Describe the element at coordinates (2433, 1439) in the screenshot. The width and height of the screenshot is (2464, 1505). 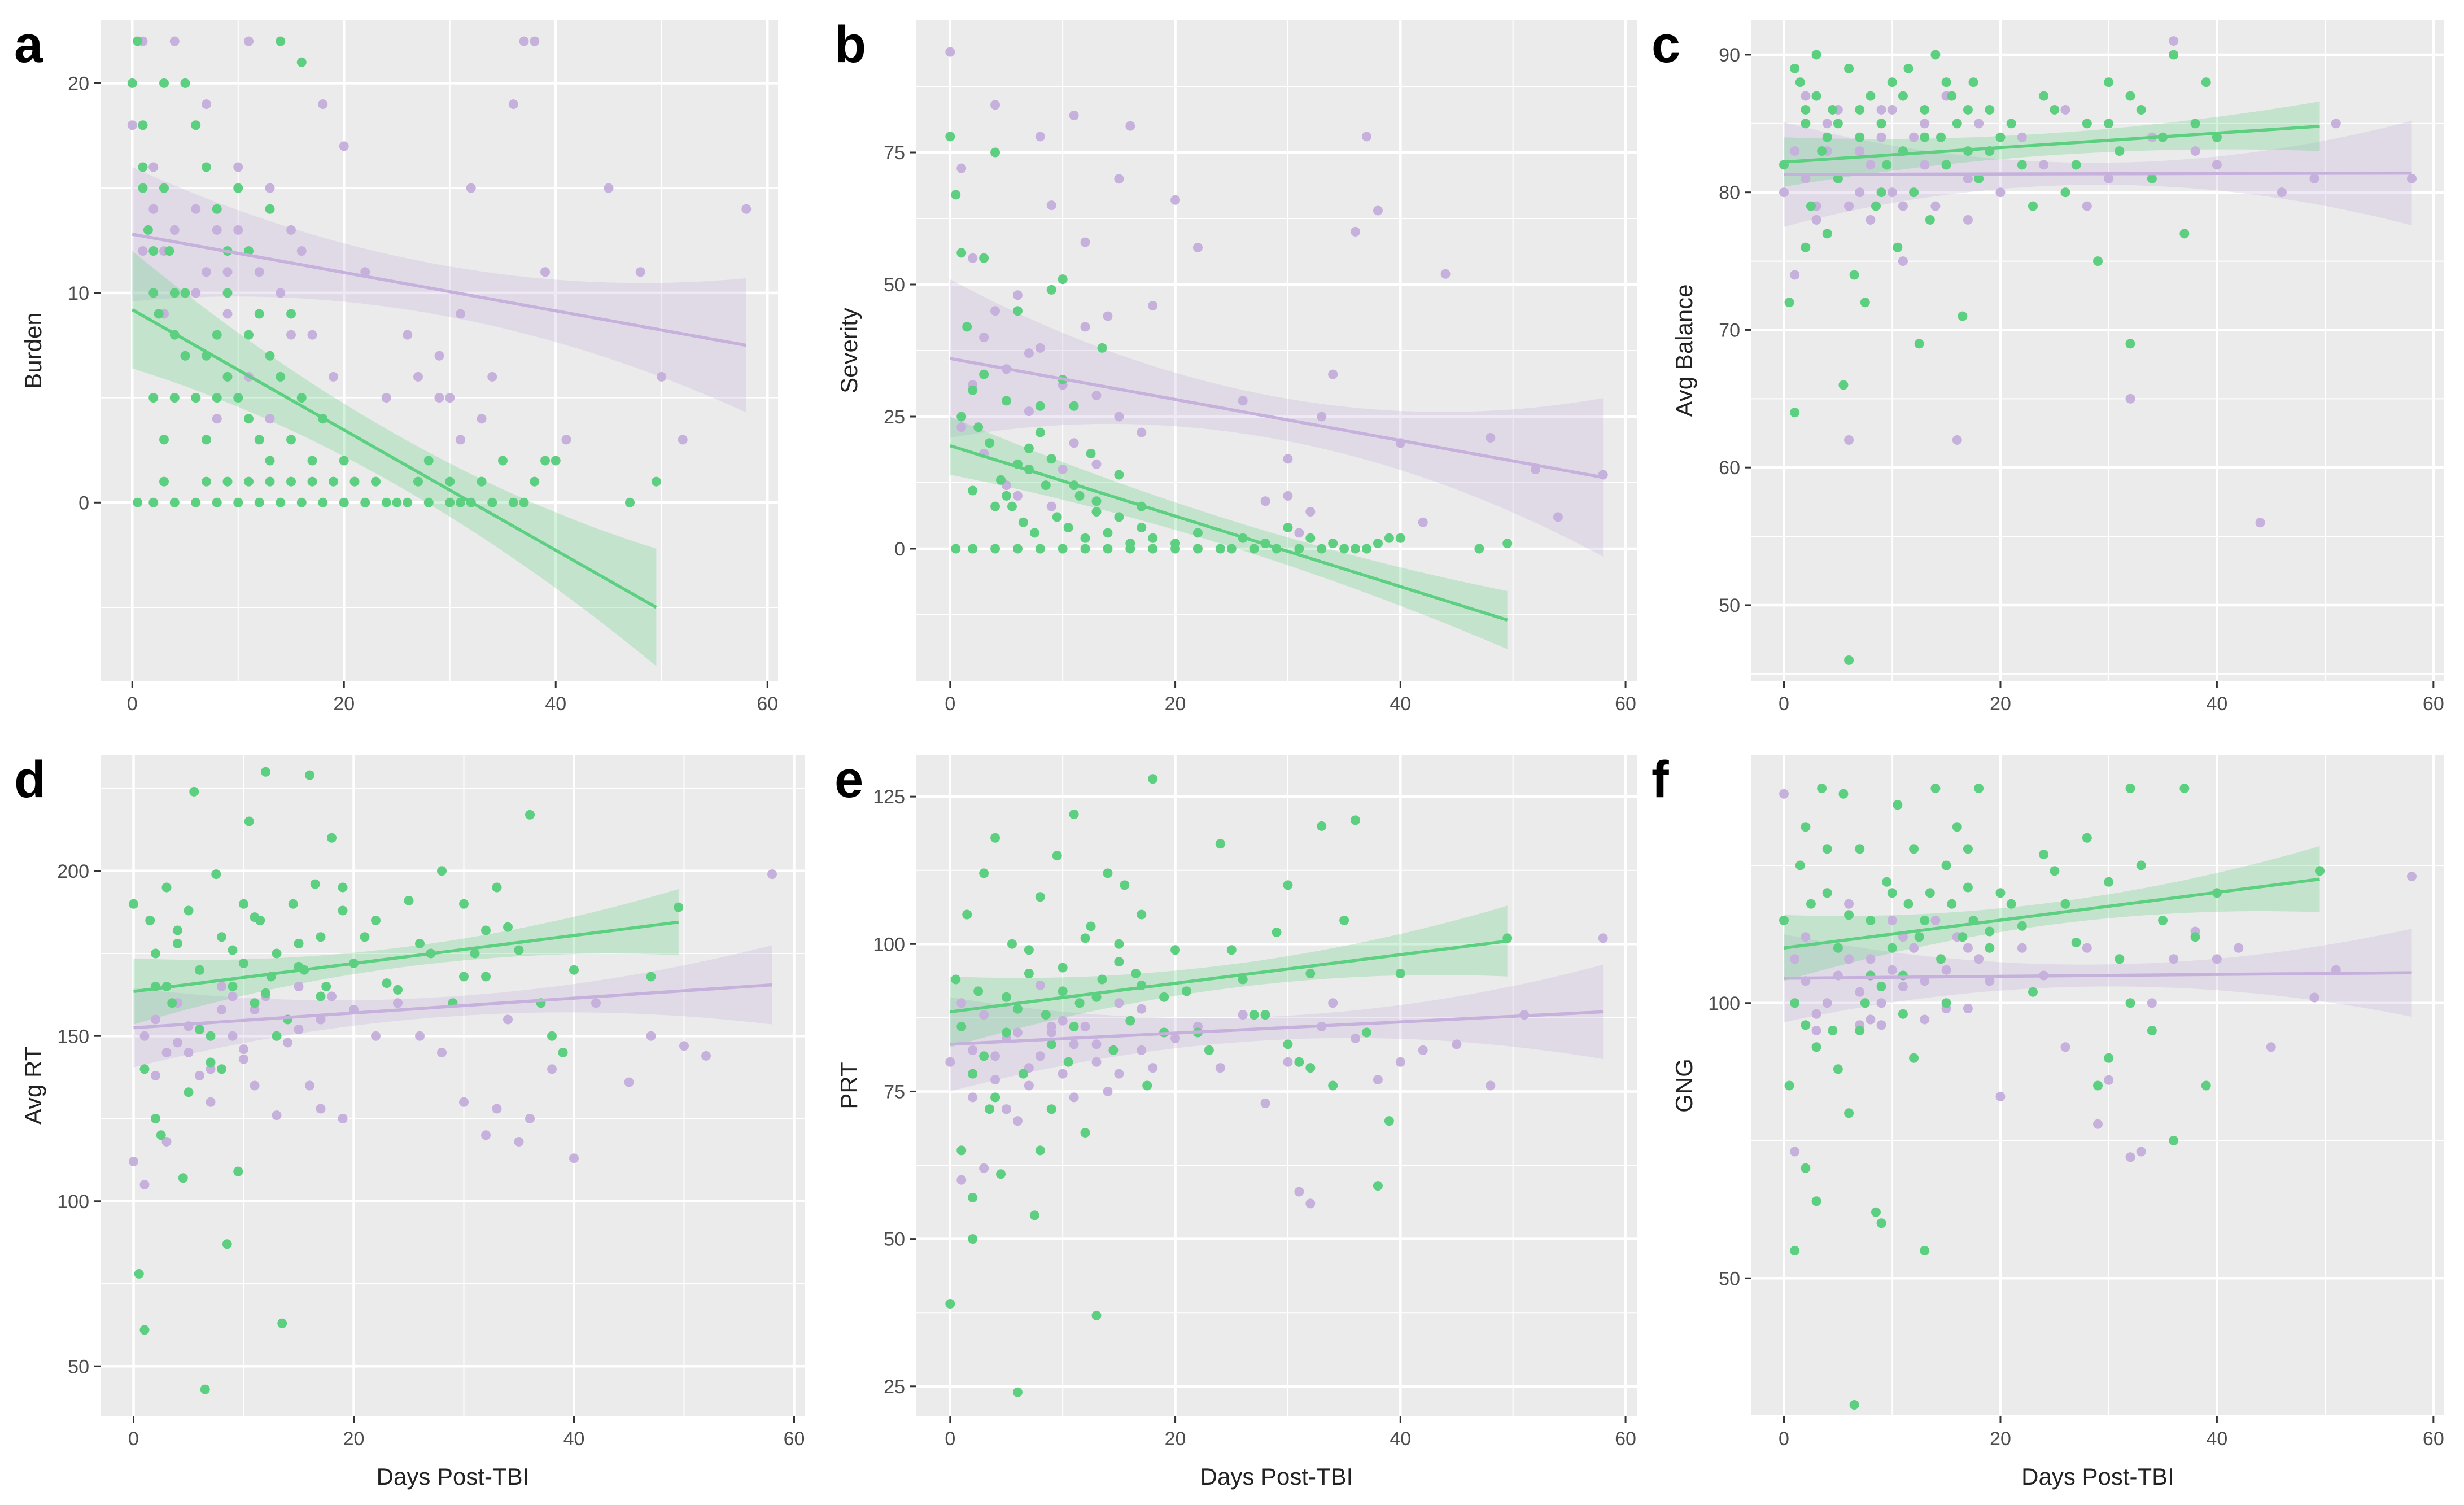
I see `x-tick-label: 60` at that location.